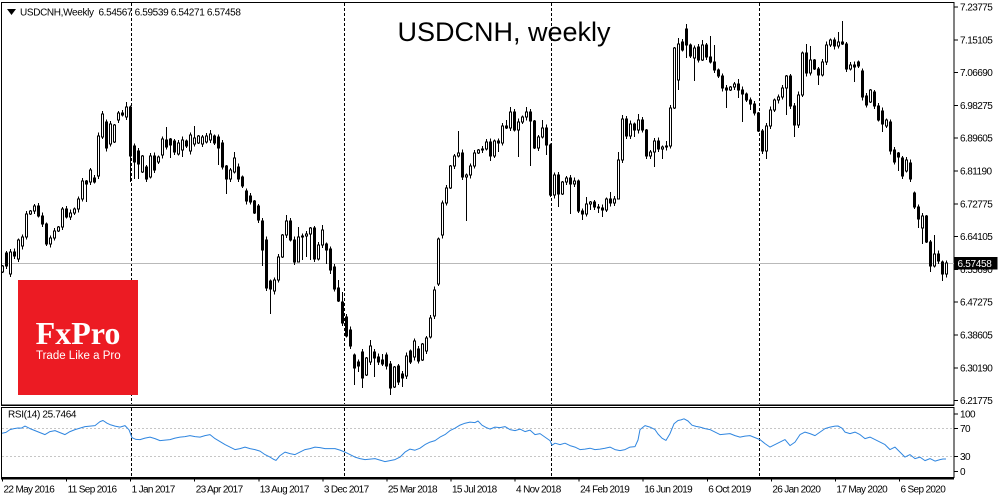 The height and width of the screenshot is (500, 1000). What do you see at coordinates (965, 429) in the screenshot?
I see `svg-text: 70` at bounding box center [965, 429].